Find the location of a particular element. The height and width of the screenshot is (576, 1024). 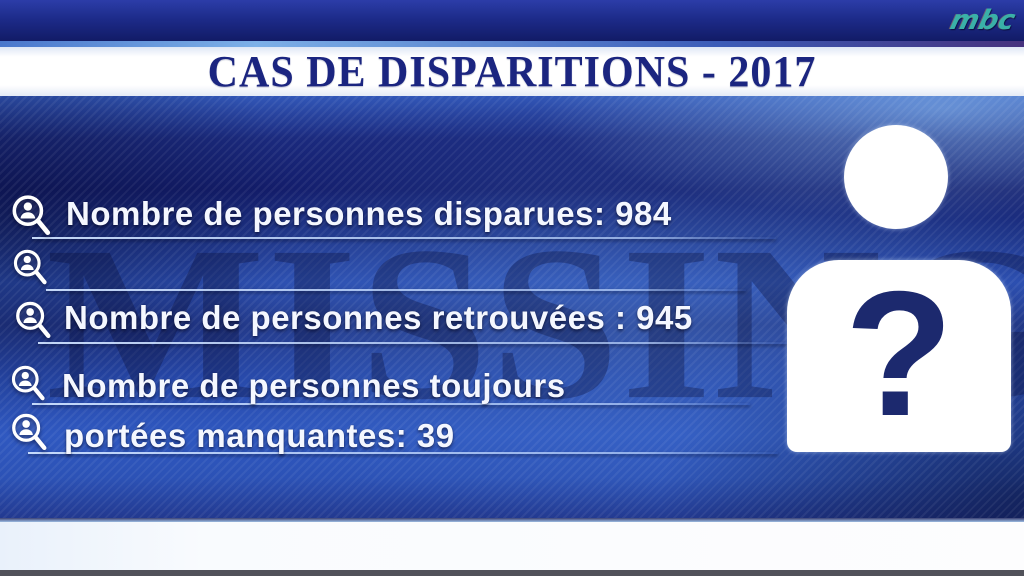

stat-row: portées manquantes: 39 is located at coordinates (231, 437).